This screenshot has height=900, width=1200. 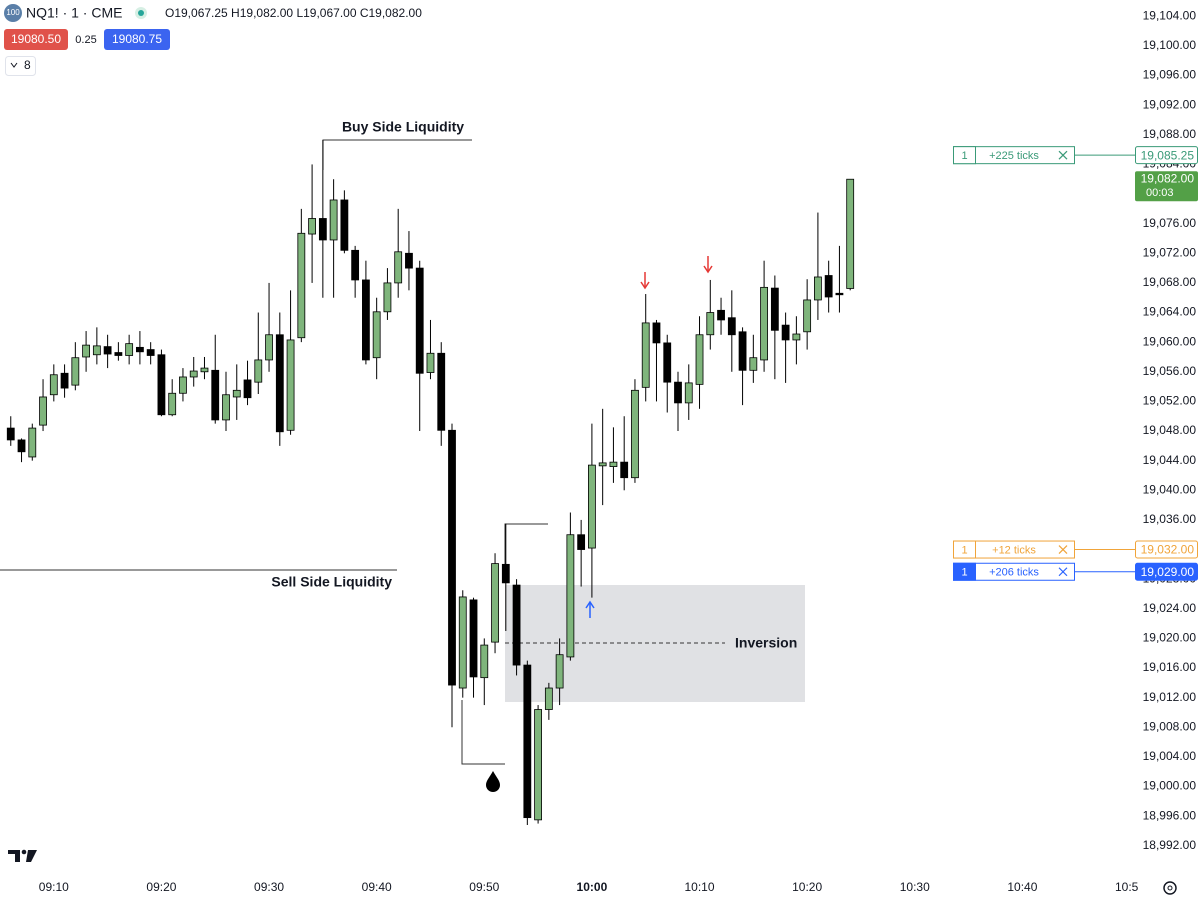 I want to click on y-tick-label: 19,052.00, so click(x=1170, y=401).